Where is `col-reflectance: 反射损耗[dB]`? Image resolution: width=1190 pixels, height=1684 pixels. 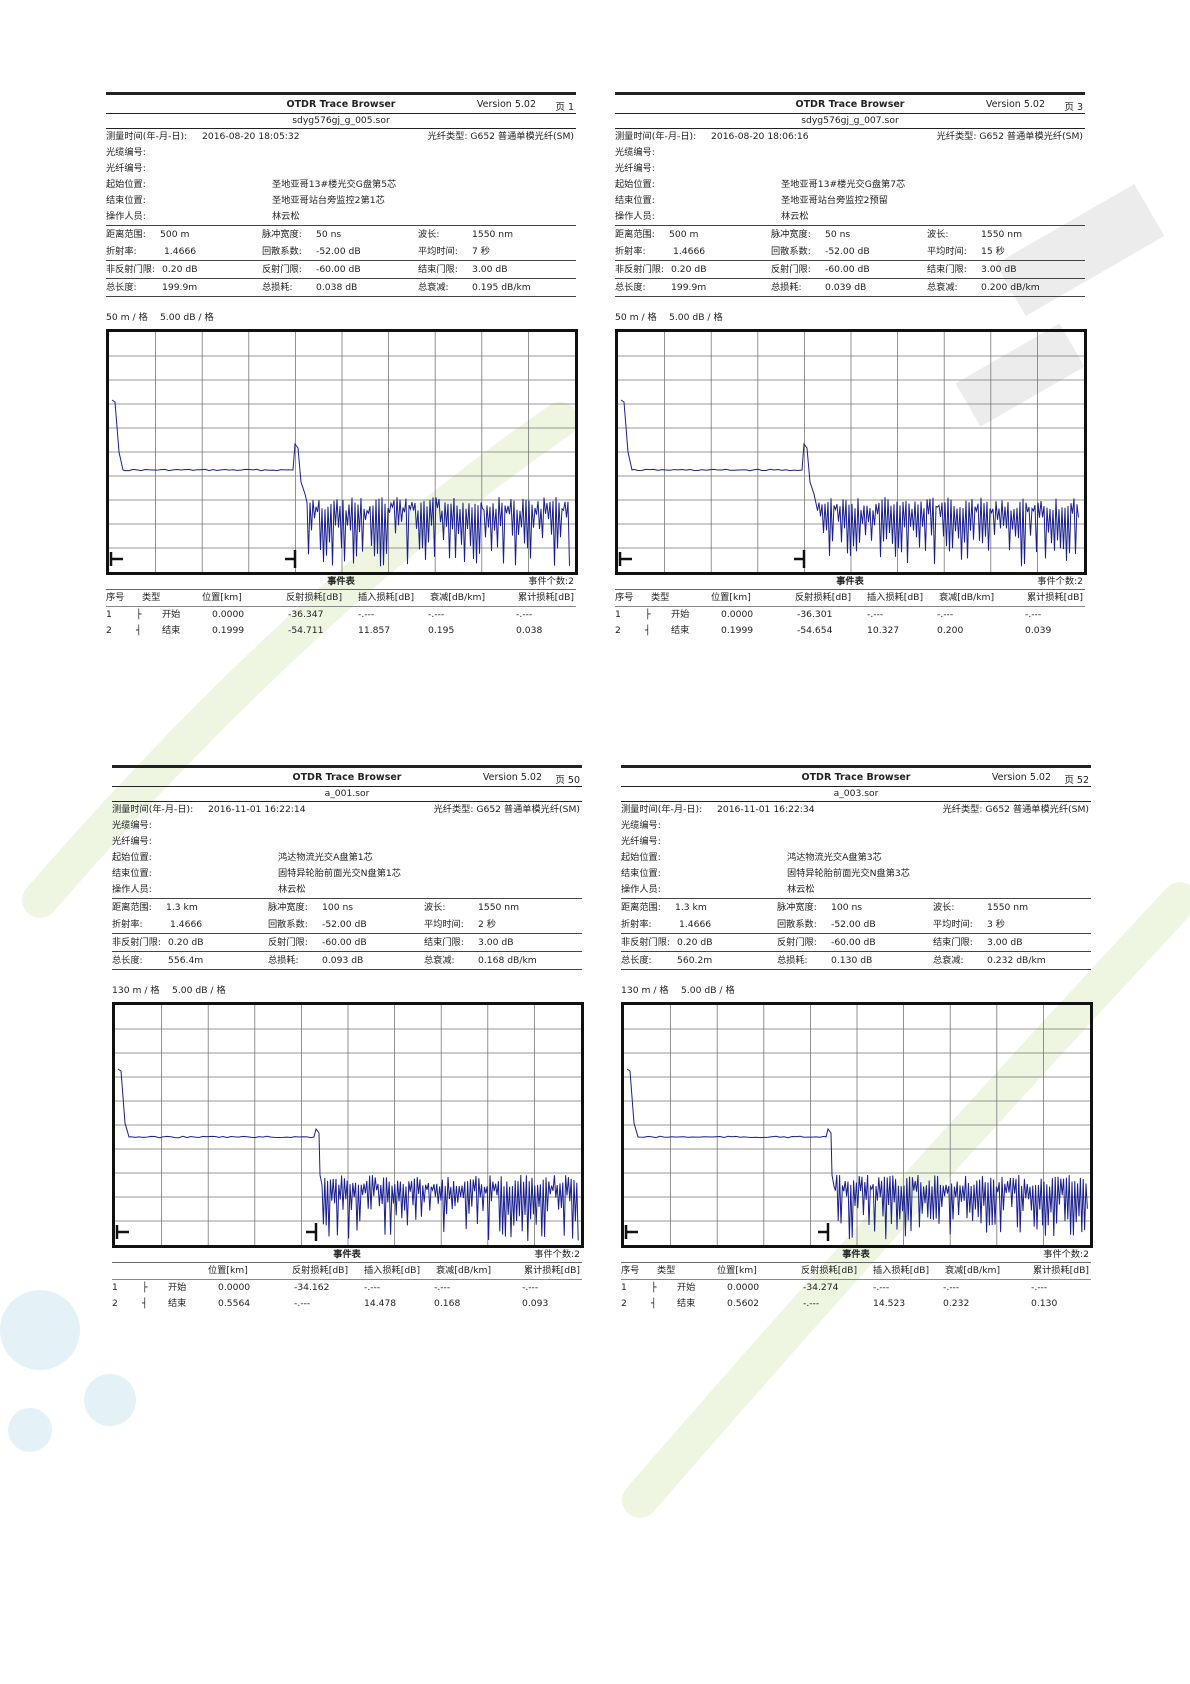 col-reflectance: 反射损耗[dB] is located at coordinates (320, 1270).